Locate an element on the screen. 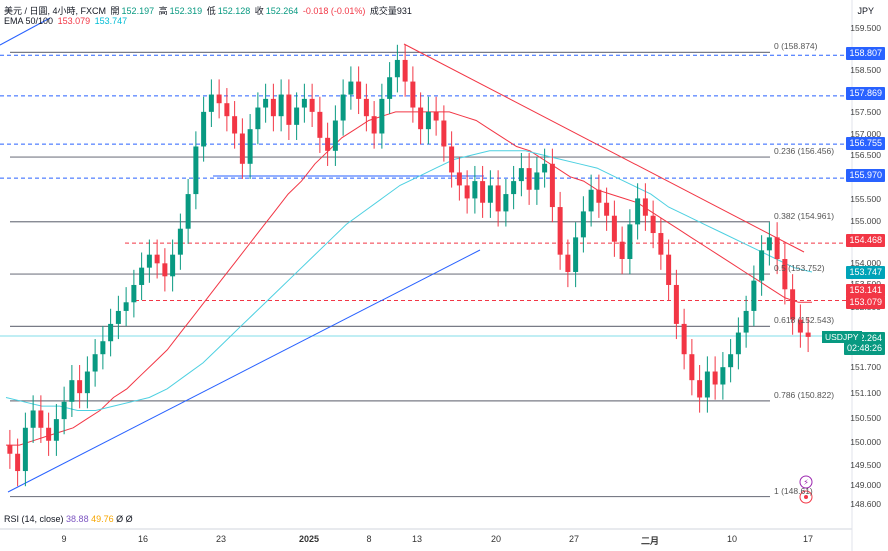 The width and height of the screenshot is (888, 551). rsi-label: RSI (14, close) is located at coordinates (34, 519).